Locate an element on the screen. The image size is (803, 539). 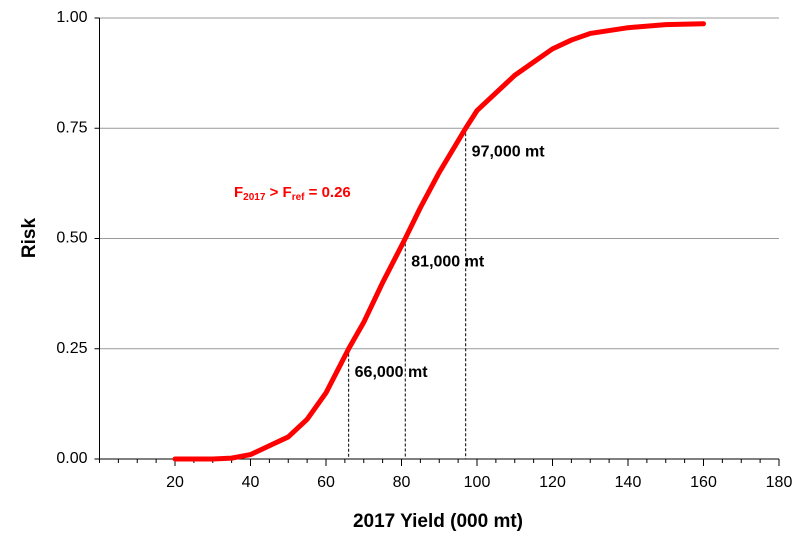
marker-label: 97,000 mt is located at coordinates (509, 151).